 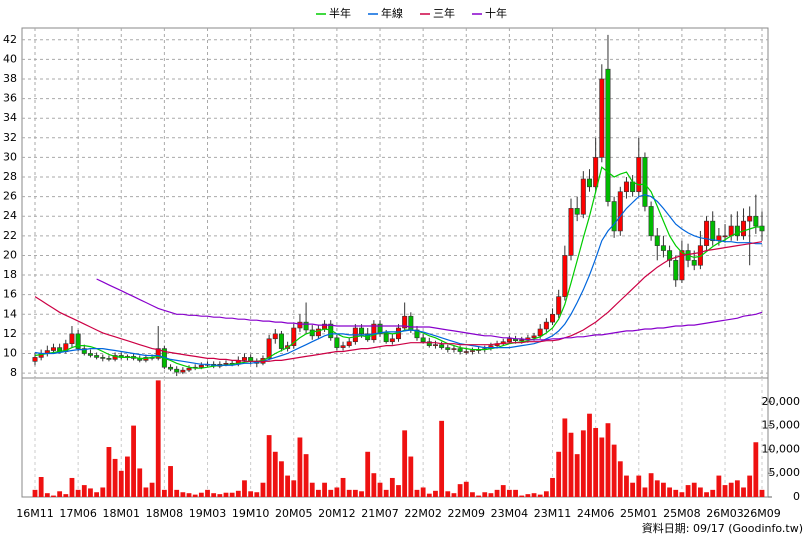 I want to click on x-tick-label: 19M03, so click(x=208, y=513).